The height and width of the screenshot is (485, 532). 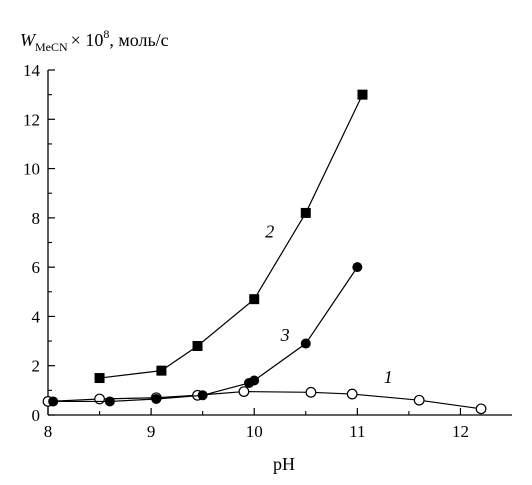 I want to click on y-tick-label: 4, so click(x=36, y=316).